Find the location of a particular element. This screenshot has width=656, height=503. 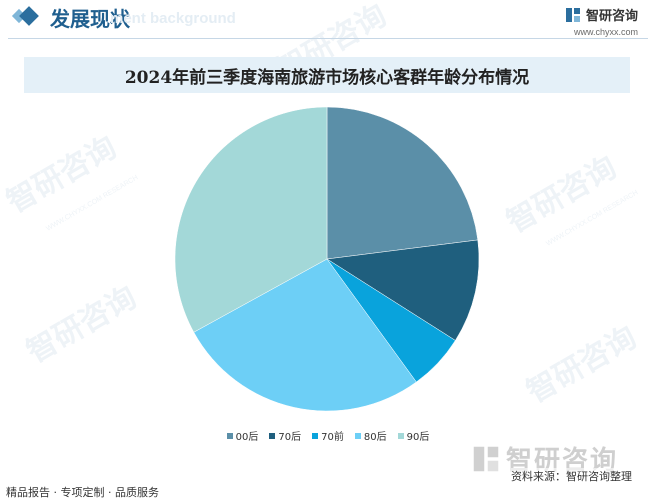

brand-logo-icon is located at coordinates (572, 14).